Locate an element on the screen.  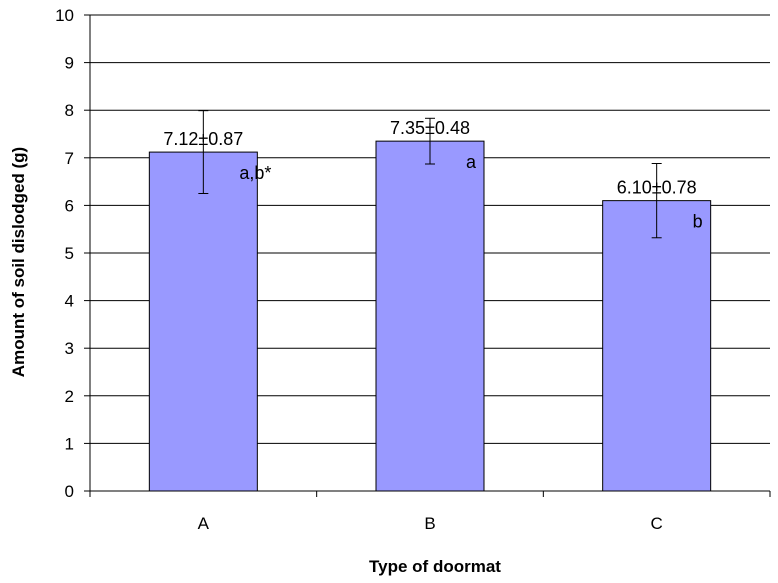
y-tick-label: 7 is located at coordinates (69, 158).